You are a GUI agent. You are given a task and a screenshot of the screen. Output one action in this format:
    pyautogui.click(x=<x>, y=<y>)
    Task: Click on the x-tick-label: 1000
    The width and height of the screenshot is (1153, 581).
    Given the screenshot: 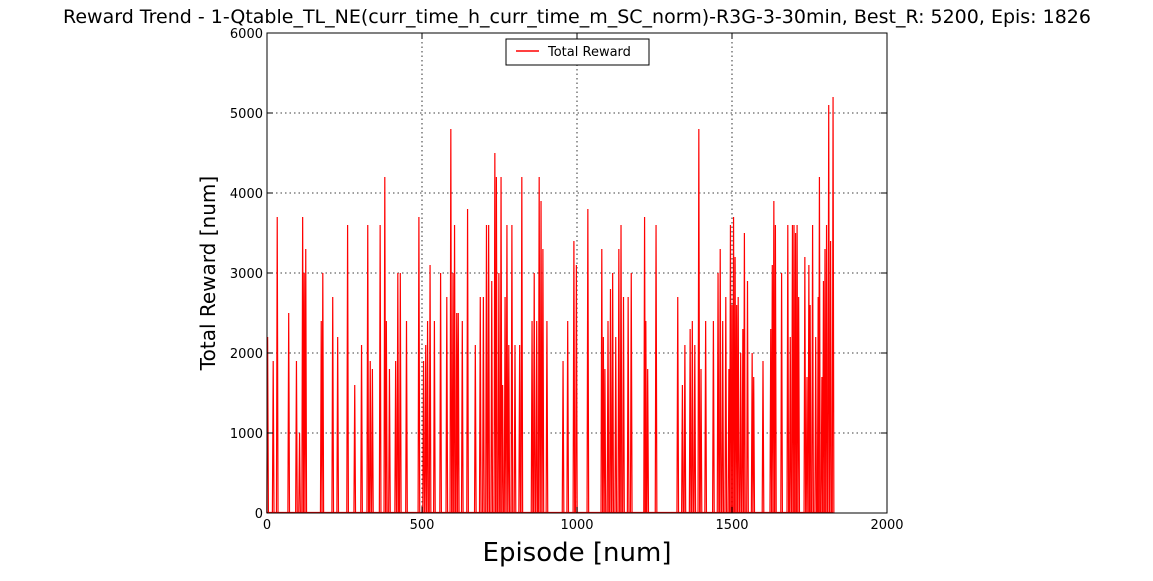 What is the action you would take?
    pyautogui.click(x=576, y=525)
    